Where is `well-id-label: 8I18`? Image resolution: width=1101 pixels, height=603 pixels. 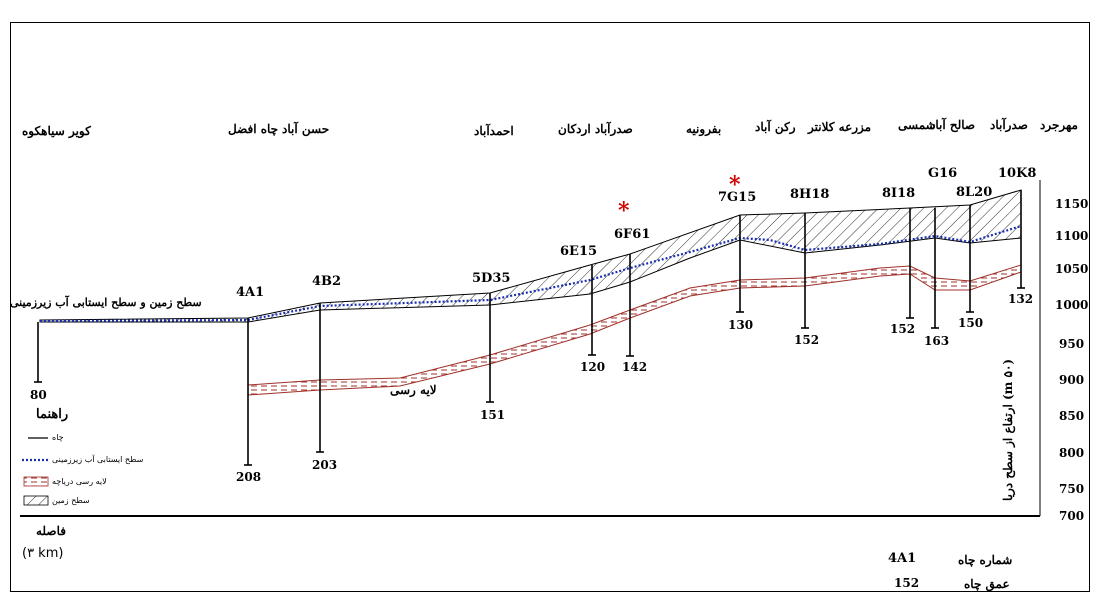
well-id-label: 8I18 is located at coordinates (899, 193).